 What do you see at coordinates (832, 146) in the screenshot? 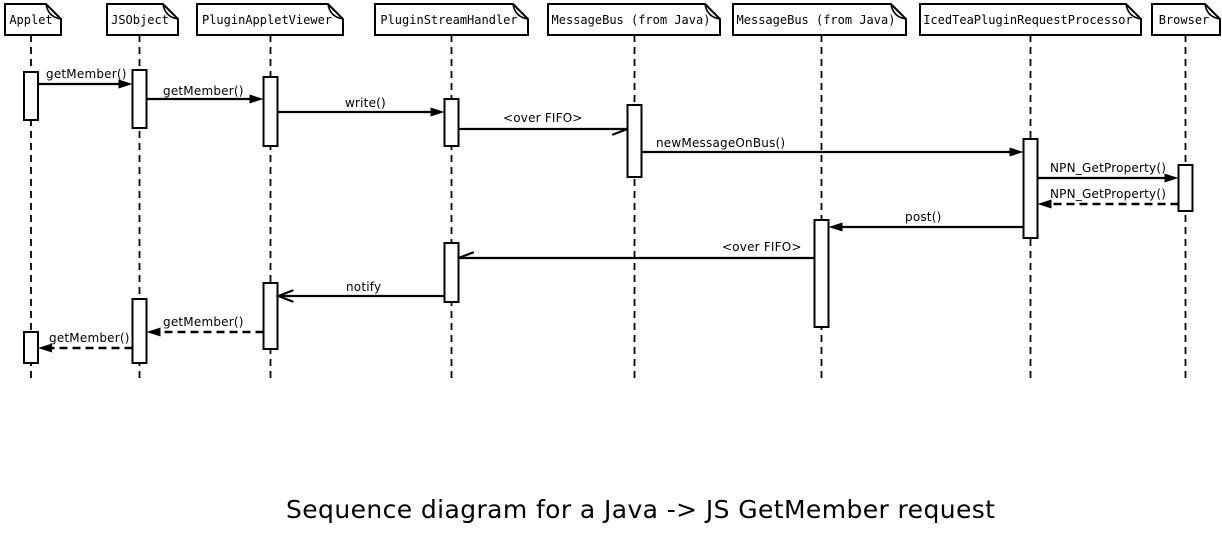
I see `message-newmessageonbus: newMessageOnBus()` at bounding box center [832, 146].